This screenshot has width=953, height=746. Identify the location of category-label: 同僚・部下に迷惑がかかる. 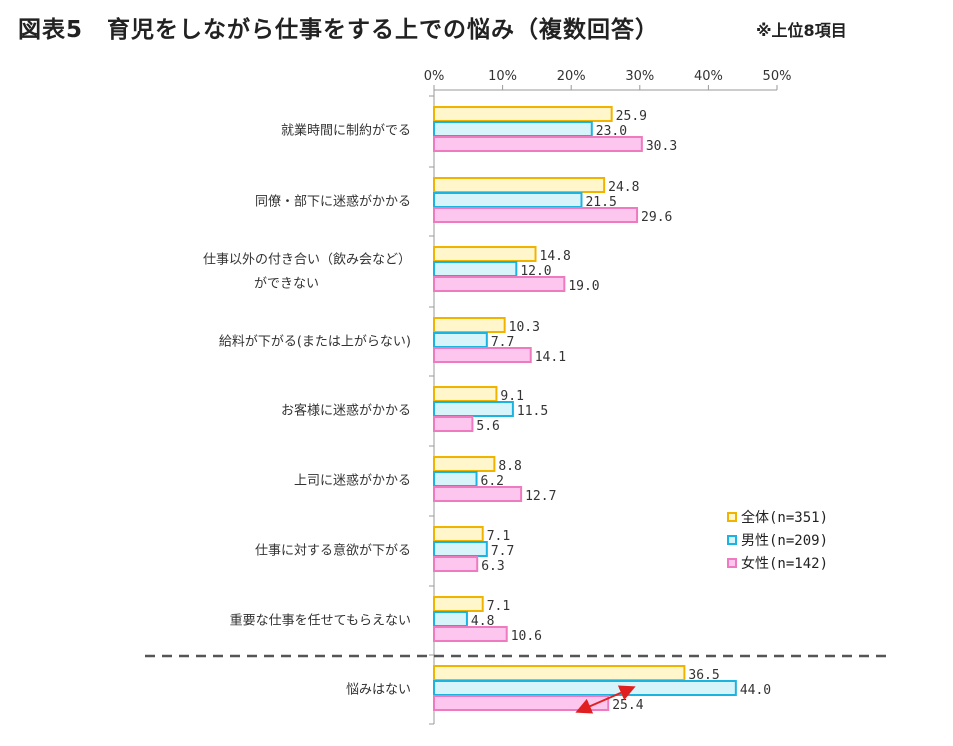
(333, 202).